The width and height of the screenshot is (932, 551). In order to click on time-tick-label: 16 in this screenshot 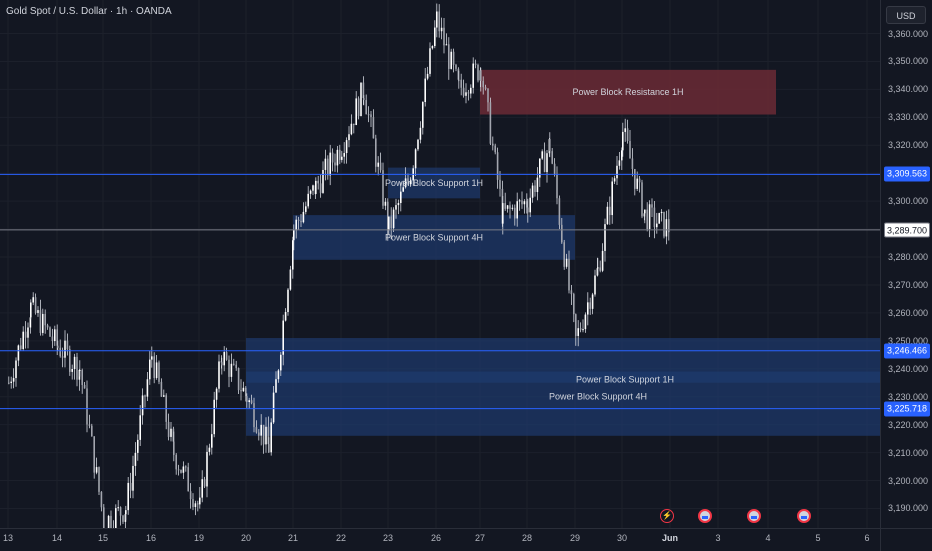, I will do `click(151, 538)`.